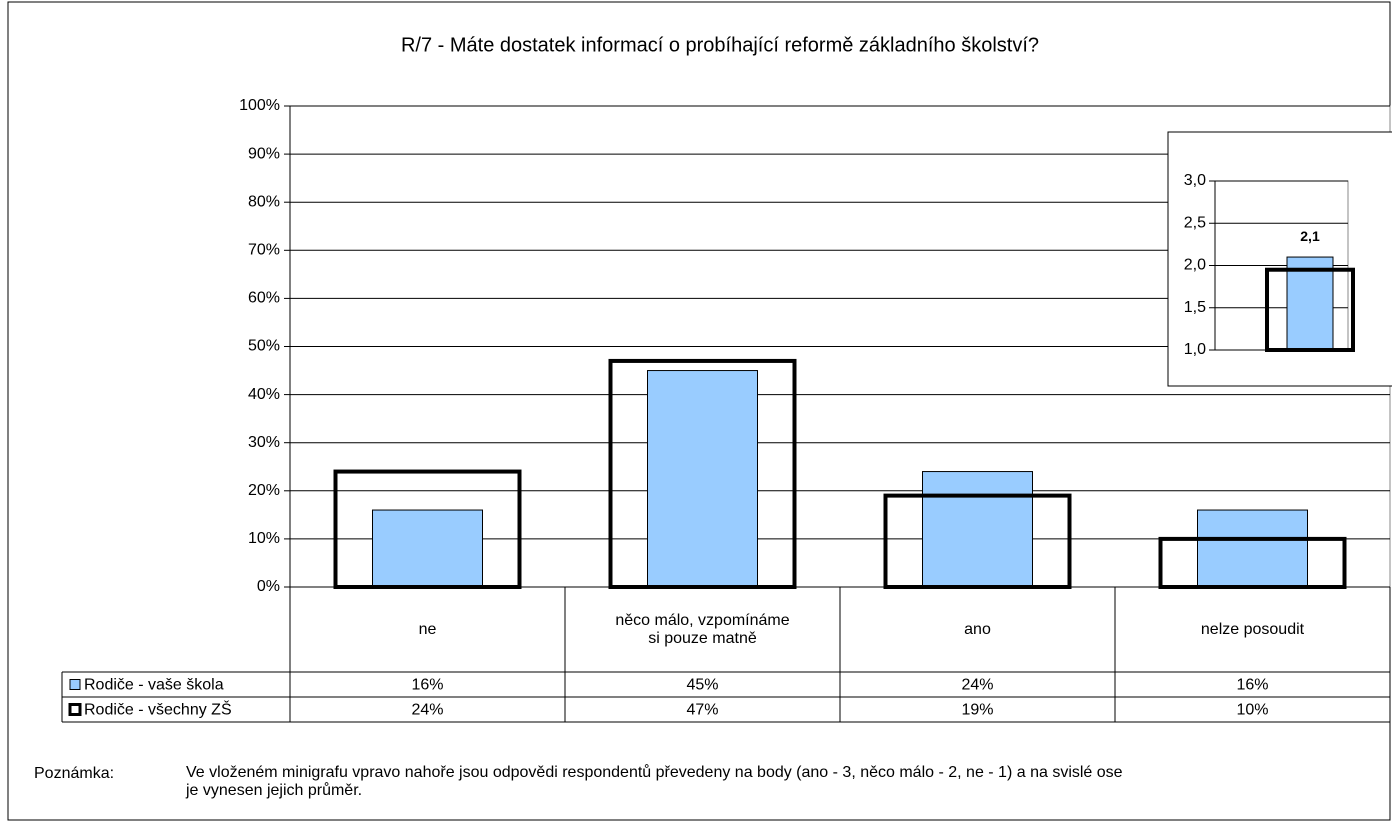  What do you see at coordinates (268, 586) in the screenshot?
I see `y-tick-label: 0%` at bounding box center [268, 586].